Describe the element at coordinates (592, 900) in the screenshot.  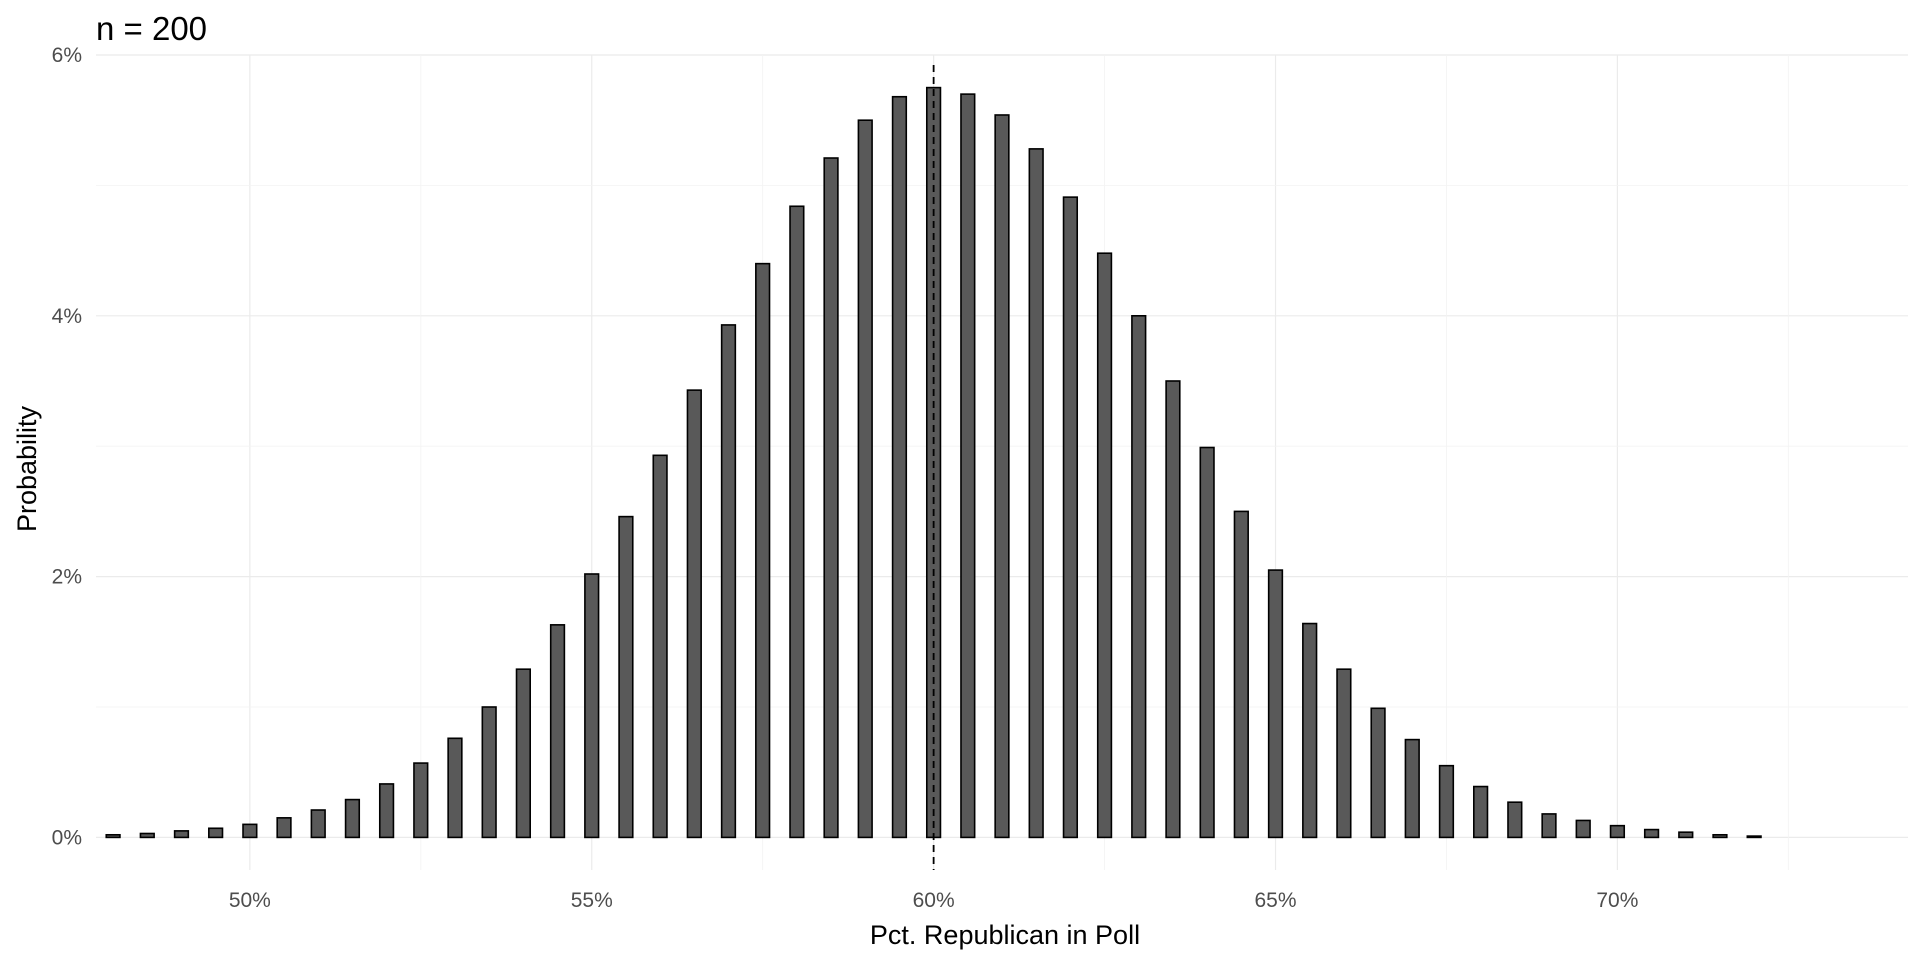
I see `x-tick-label: 55%` at that location.